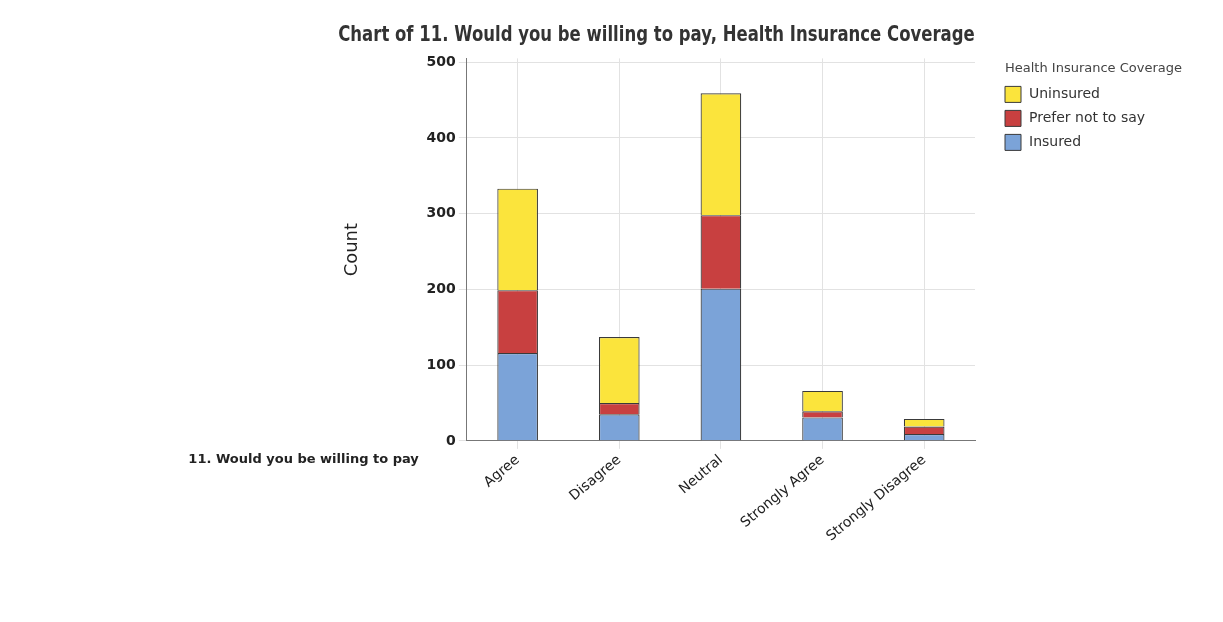  What do you see at coordinates (656, 33) in the screenshot?
I see `chart-title: Chart of 11. Would you be willing to pay, Health Insurance Coverage` at bounding box center [656, 33].